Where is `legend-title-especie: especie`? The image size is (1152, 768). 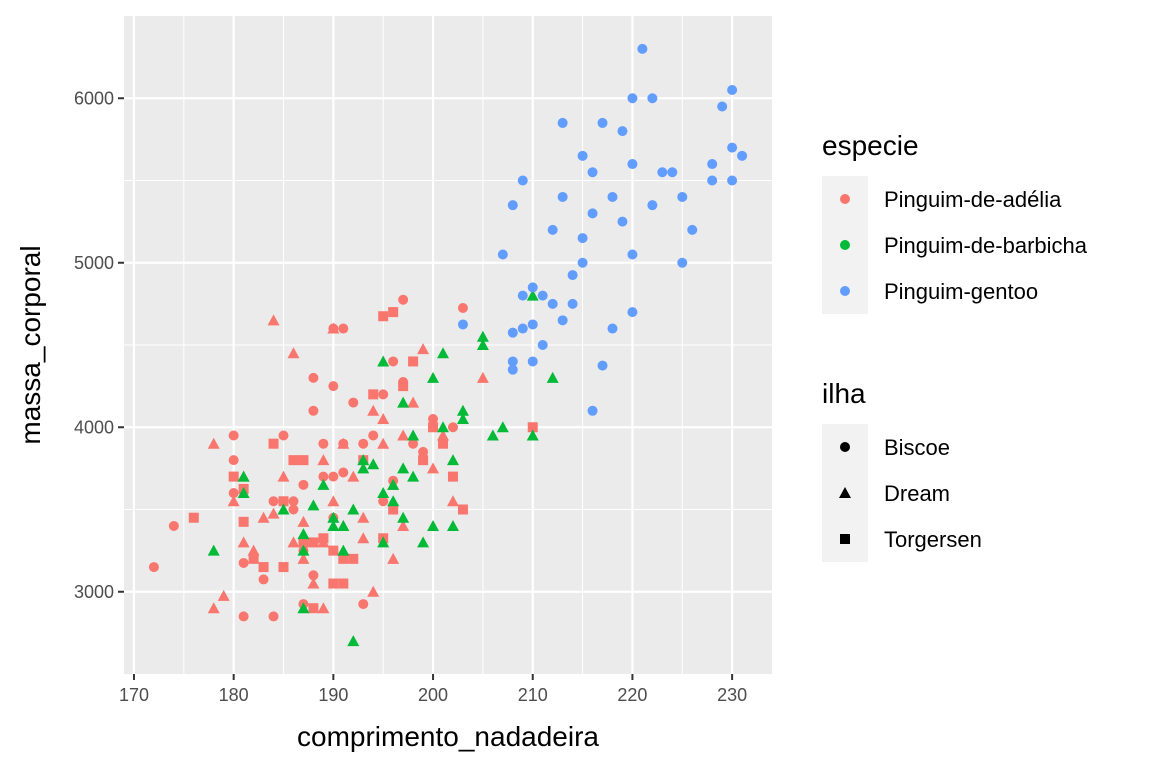 legend-title-especie: especie is located at coordinates (870, 145).